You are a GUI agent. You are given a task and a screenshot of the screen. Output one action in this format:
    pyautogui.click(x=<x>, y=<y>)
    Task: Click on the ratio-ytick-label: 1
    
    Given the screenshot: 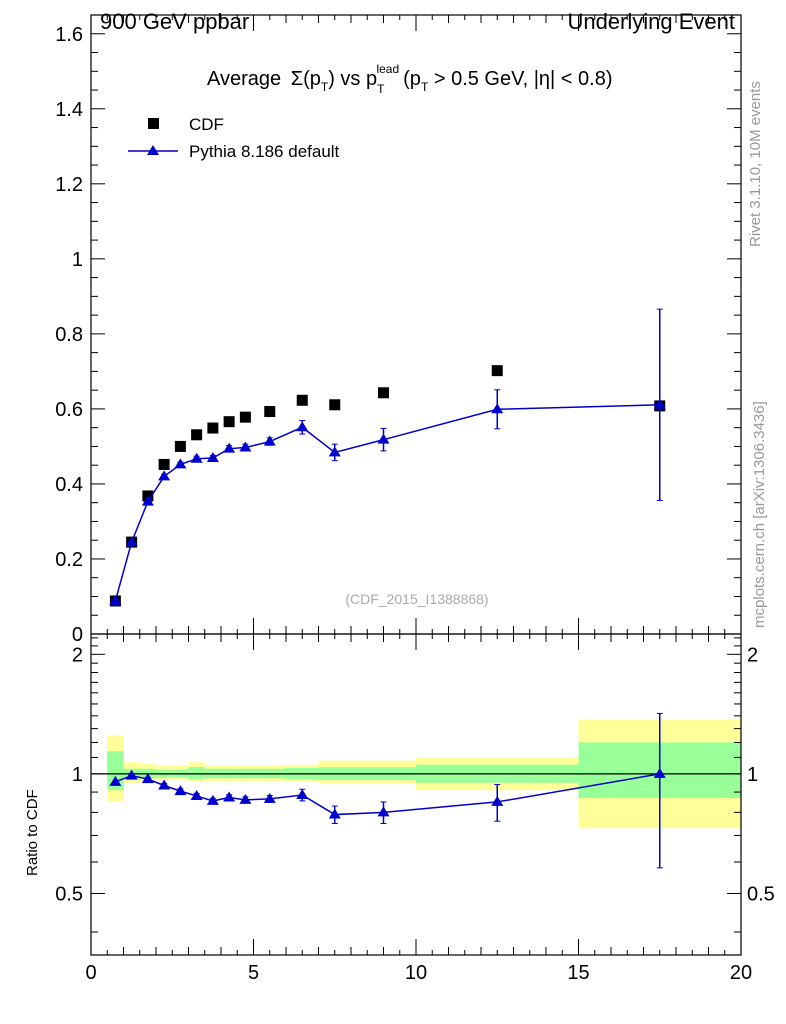 What is the action you would take?
    pyautogui.click(x=77, y=775)
    